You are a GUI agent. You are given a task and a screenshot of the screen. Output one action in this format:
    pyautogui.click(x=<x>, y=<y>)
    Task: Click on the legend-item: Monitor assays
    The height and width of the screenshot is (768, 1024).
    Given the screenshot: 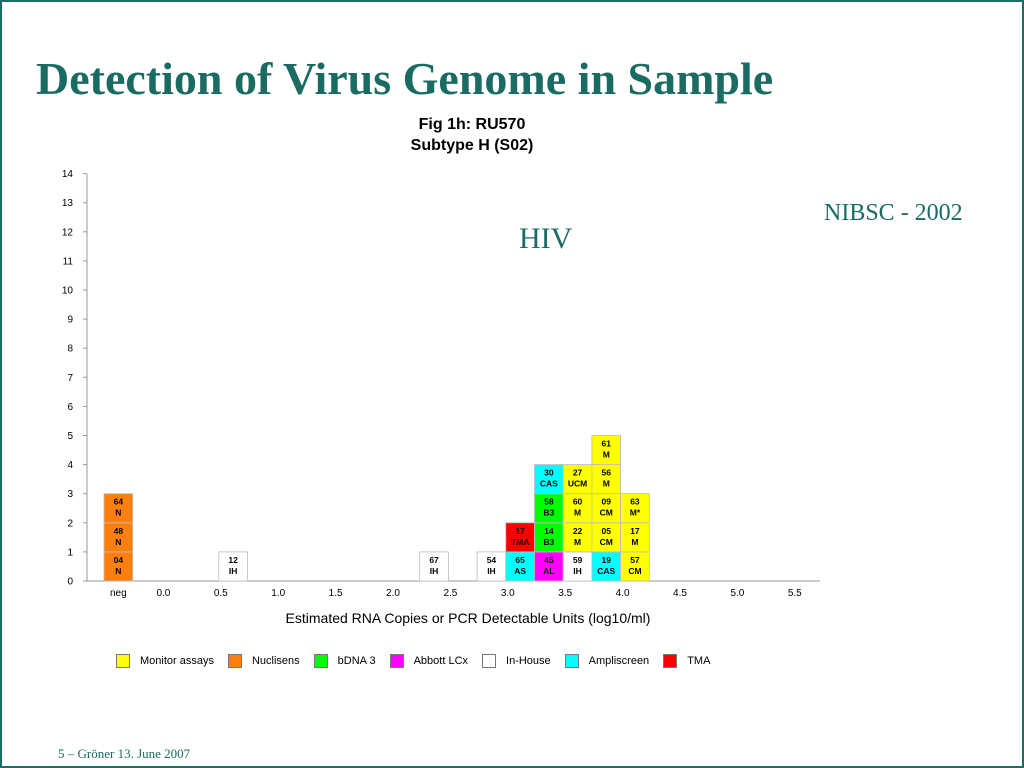 What is the action you would take?
    pyautogui.click(x=165, y=661)
    